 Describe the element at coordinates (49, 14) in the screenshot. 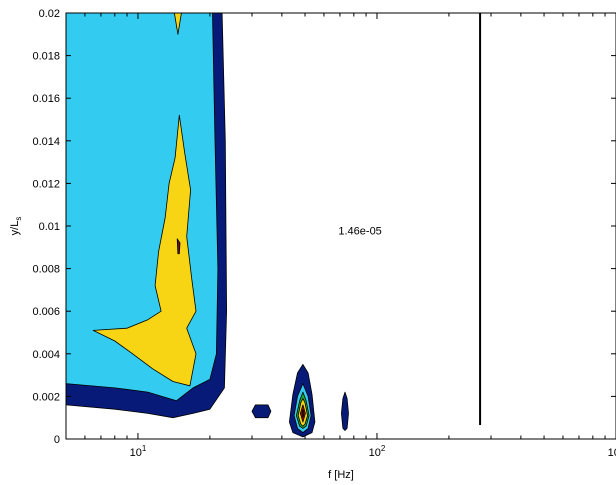

I see `y-tick-label: 0.02` at that location.